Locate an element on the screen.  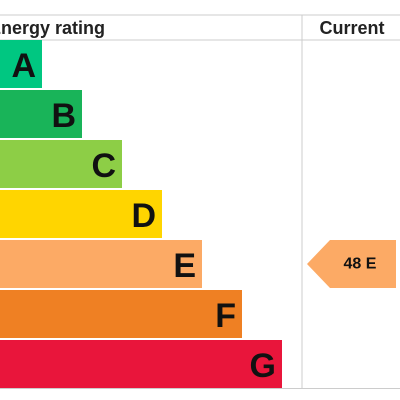
band-letter: D is located at coordinates (143, 216).